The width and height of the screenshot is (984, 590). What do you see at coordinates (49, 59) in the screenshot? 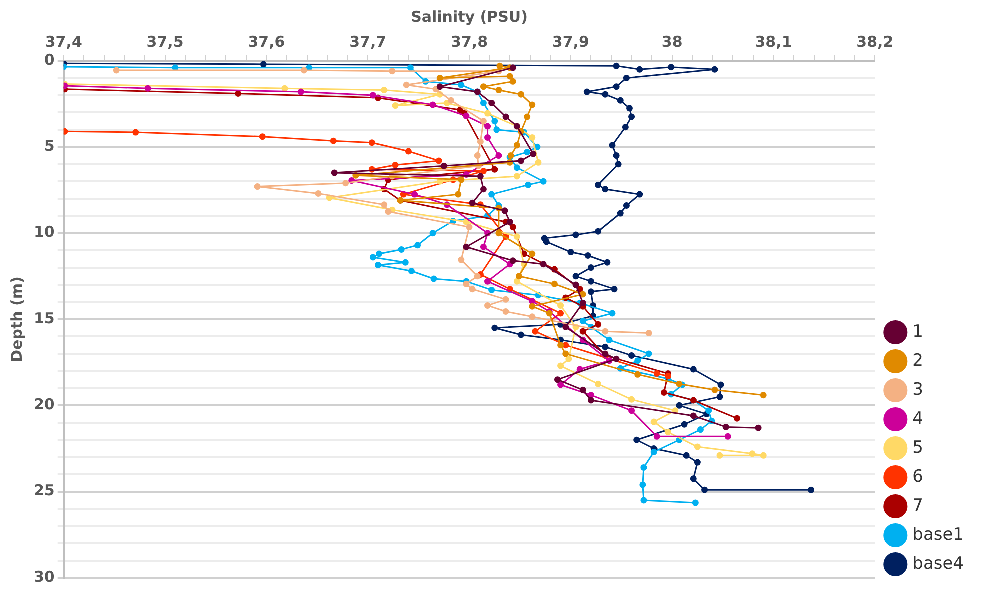
I see `y-tick-label: 0` at bounding box center [49, 59].